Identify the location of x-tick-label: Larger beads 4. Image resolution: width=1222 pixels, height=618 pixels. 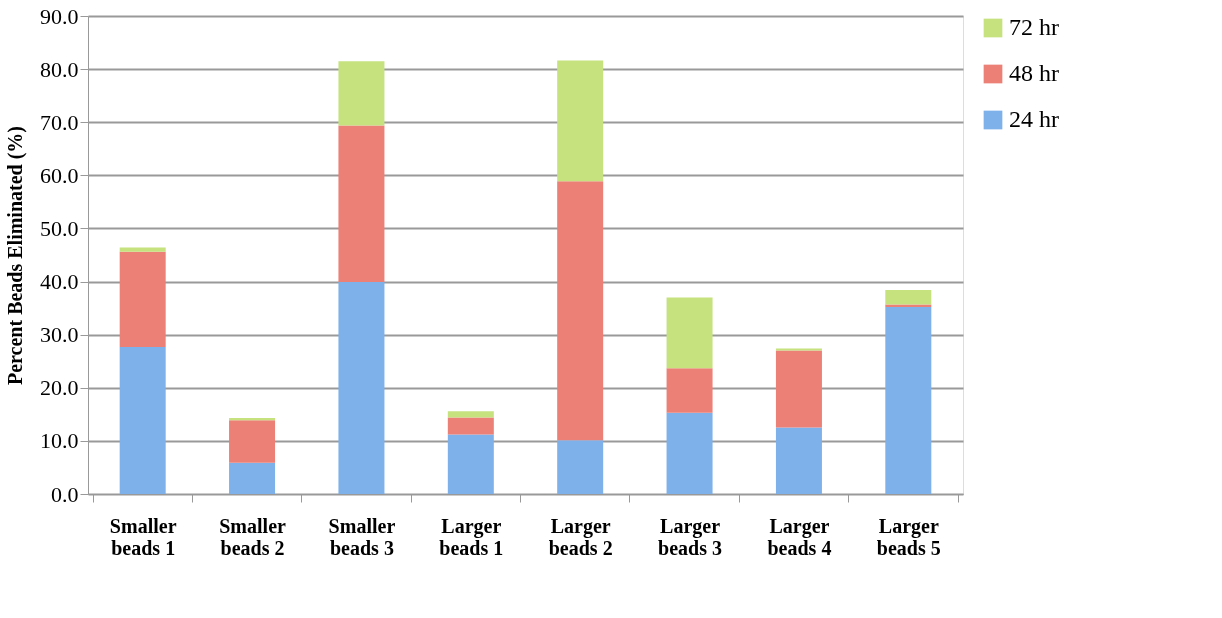
(799, 536).